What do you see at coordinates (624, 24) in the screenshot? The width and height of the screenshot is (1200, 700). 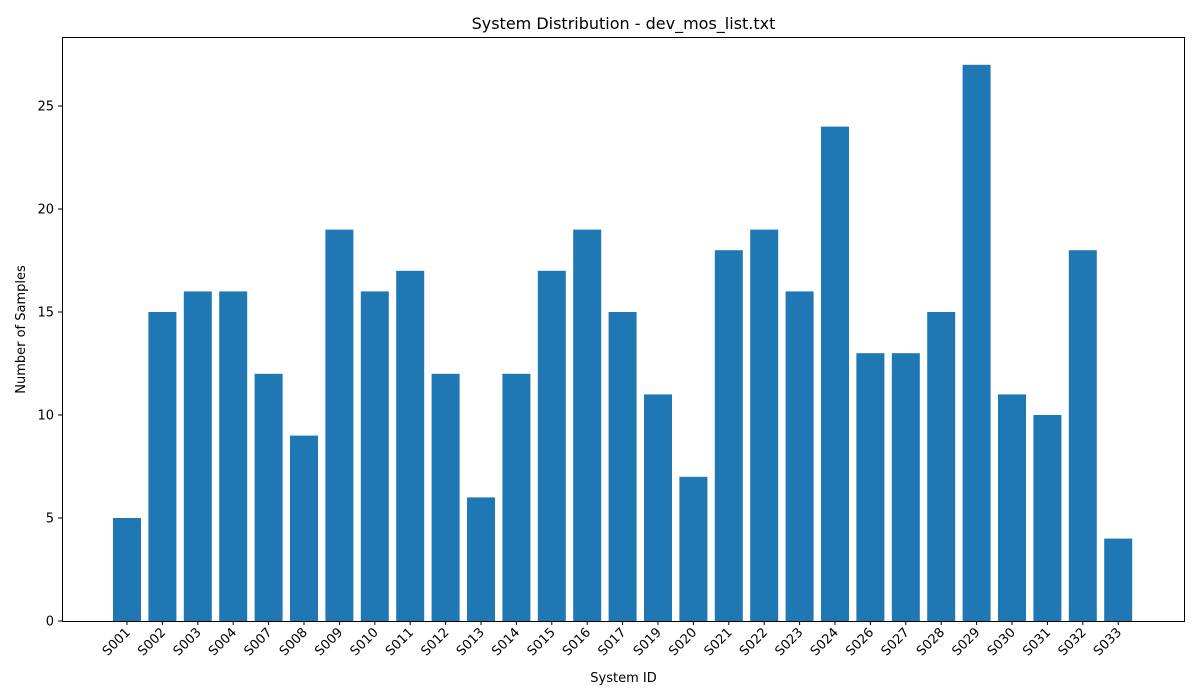 I see `chart-title: System Distribution - dev_mos_list.txt` at bounding box center [624, 24].